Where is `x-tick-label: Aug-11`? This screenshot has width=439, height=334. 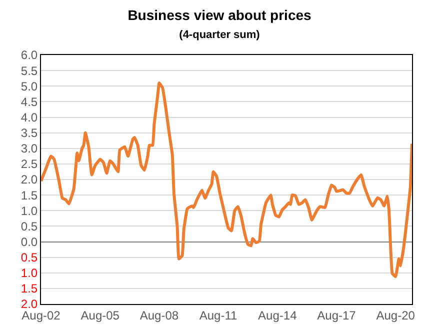
x-tick-label: Aug-11 is located at coordinates (218, 315).